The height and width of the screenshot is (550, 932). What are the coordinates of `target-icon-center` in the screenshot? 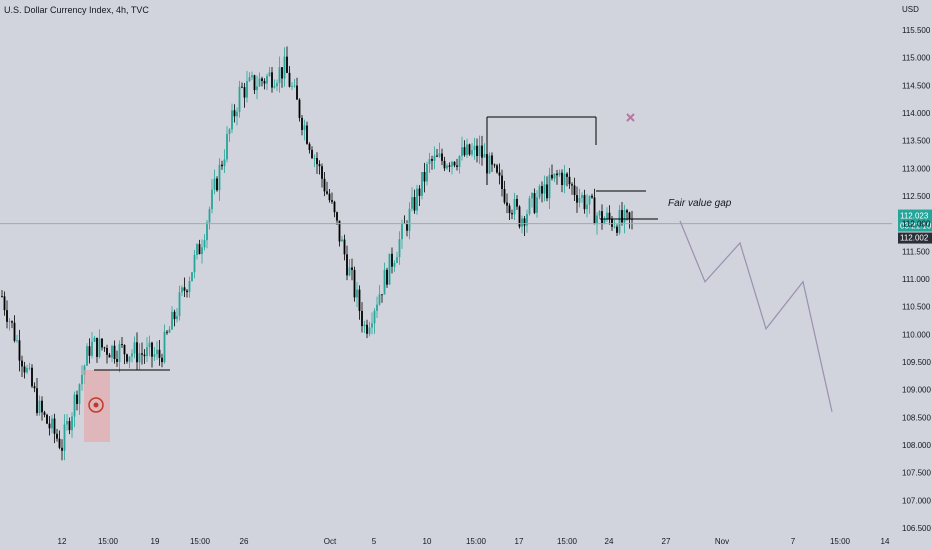 It's located at (96, 405).